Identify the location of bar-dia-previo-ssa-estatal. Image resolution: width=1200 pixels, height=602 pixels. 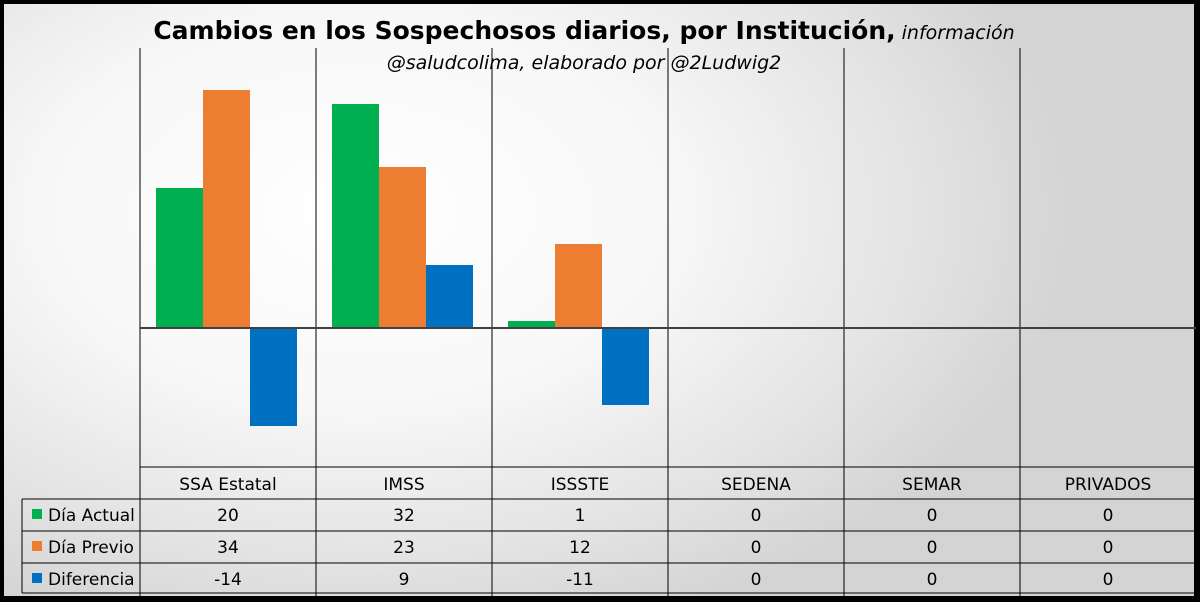
(226, 209).